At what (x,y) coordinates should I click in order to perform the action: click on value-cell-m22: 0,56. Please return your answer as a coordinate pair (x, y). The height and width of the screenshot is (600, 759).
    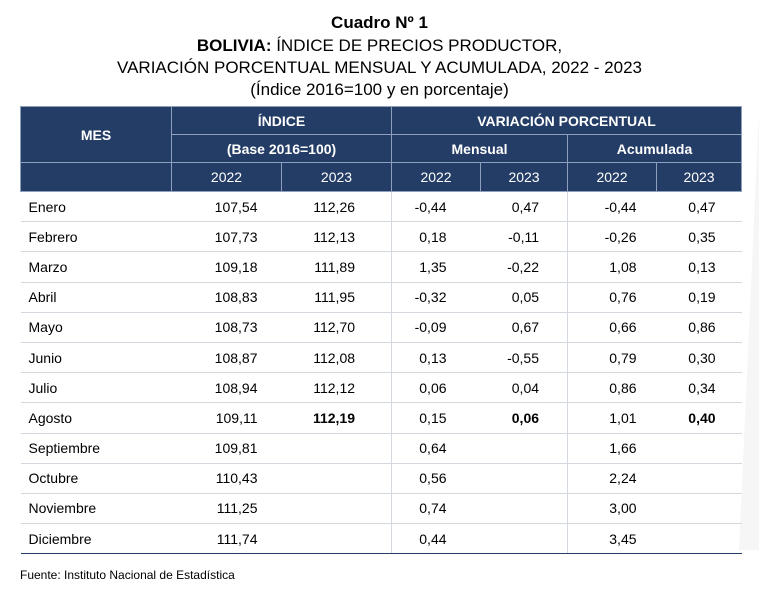
    Looking at the image, I should click on (436, 478).